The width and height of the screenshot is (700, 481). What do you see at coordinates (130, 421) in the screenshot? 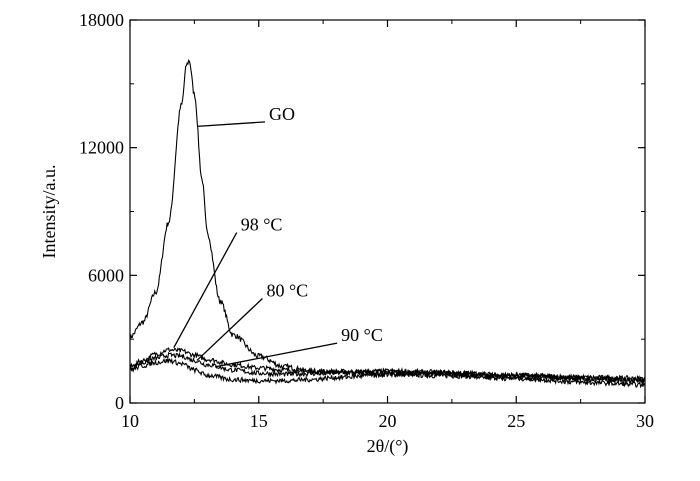
I see `x-tick-label: 10` at bounding box center [130, 421].